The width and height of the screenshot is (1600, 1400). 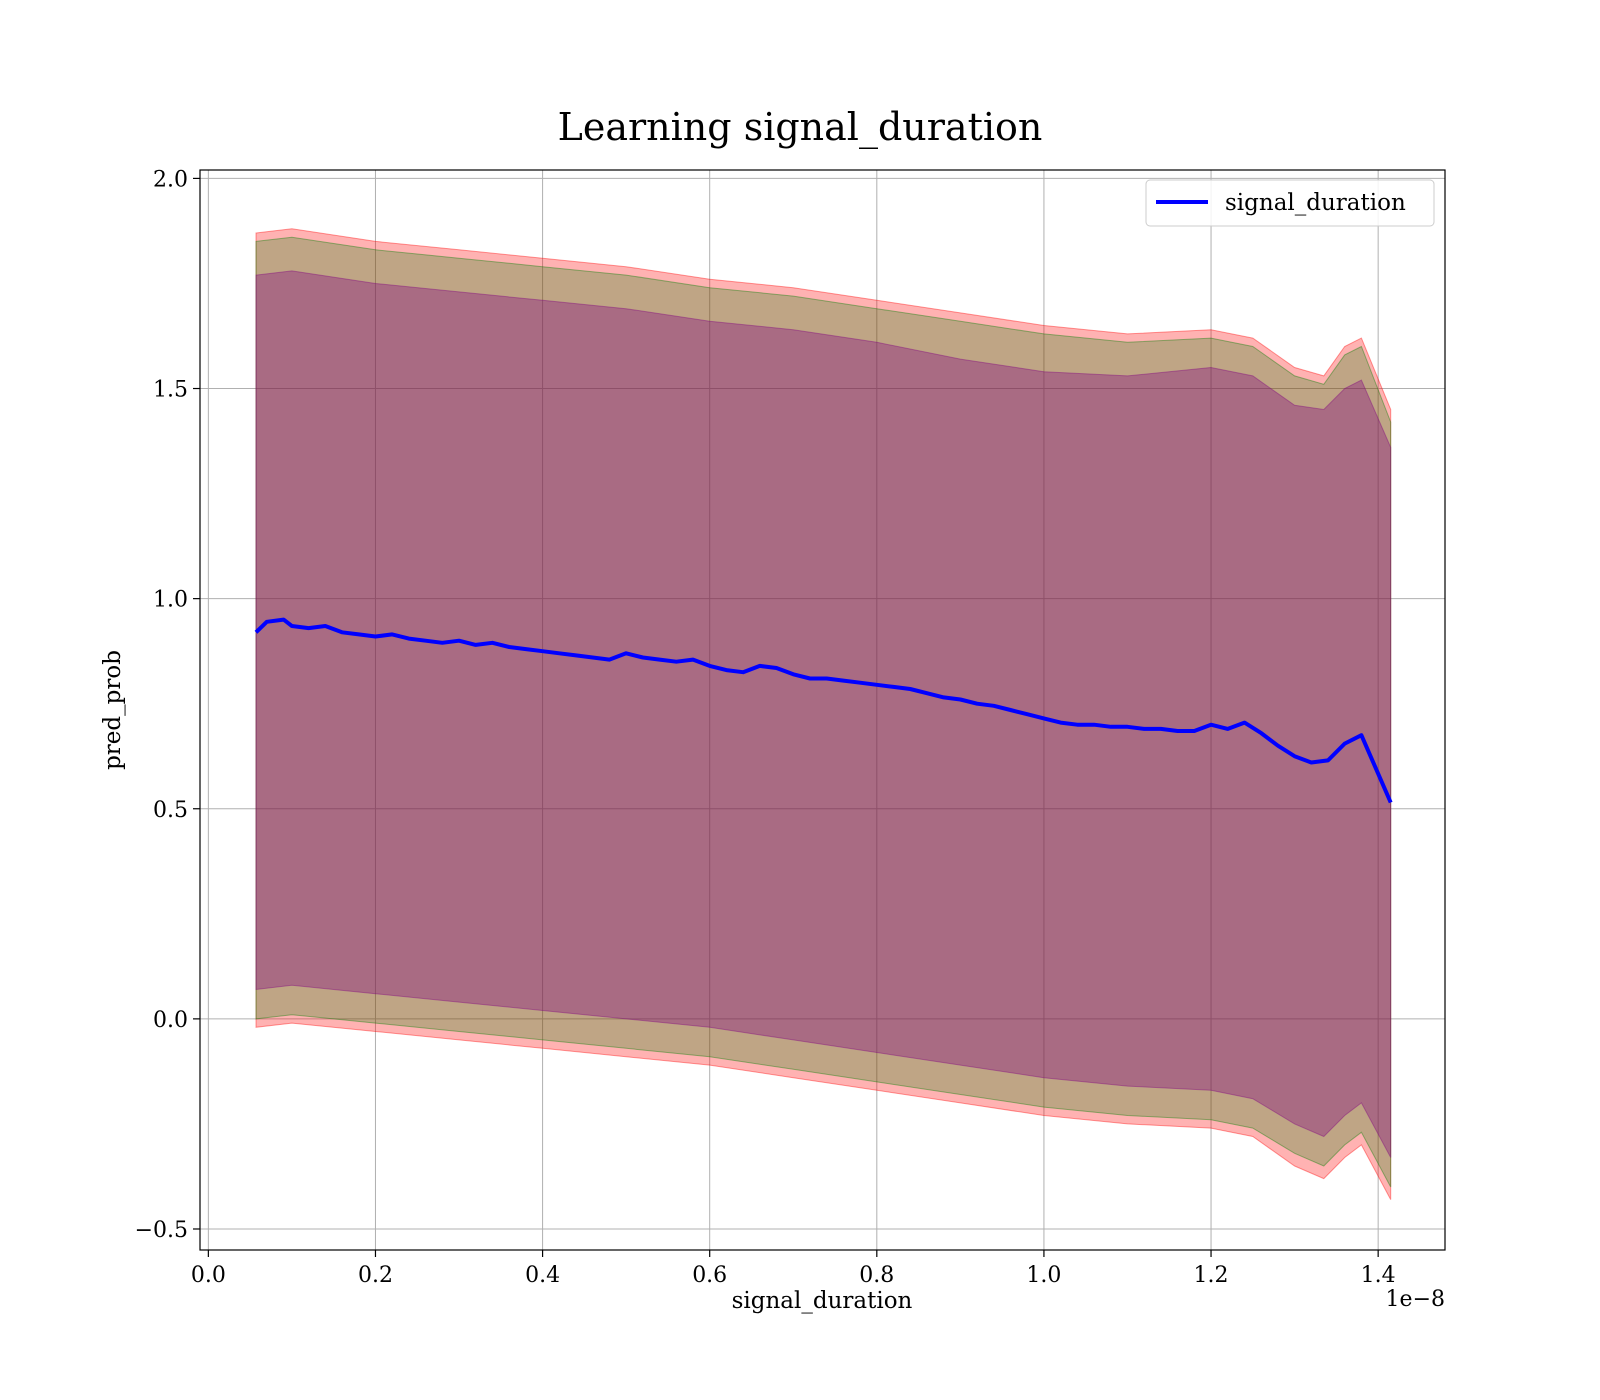 I want to click on chart-title: Learning signal_duration, so click(x=800, y=127).